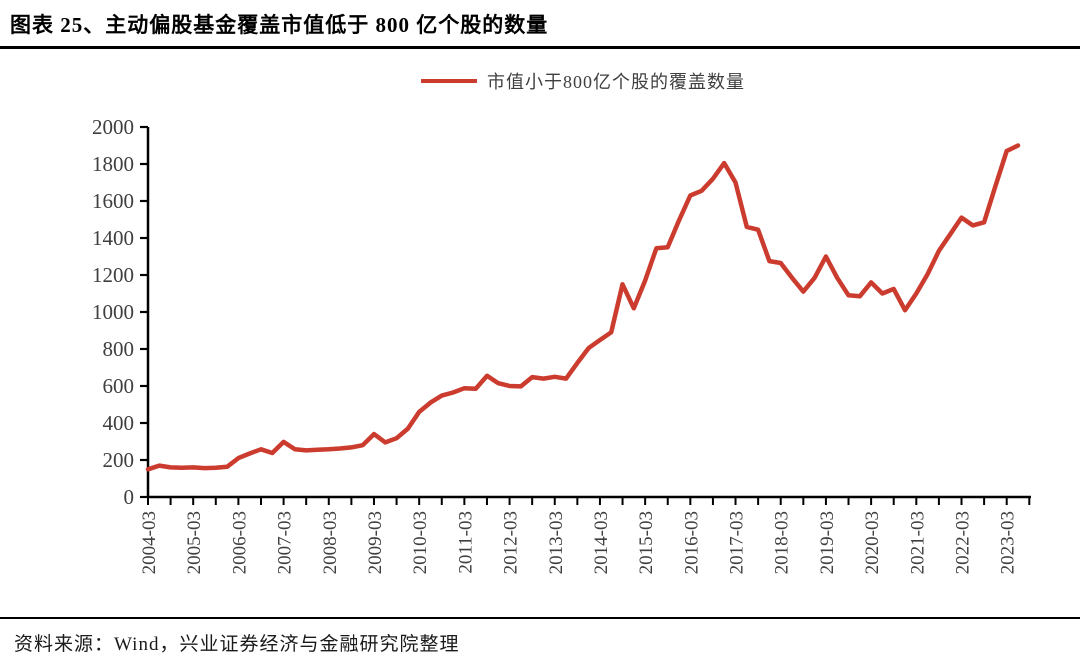 This screenshot has height=660, width=1080. I want to click on y-tick-label: 600, so click(119, 386).